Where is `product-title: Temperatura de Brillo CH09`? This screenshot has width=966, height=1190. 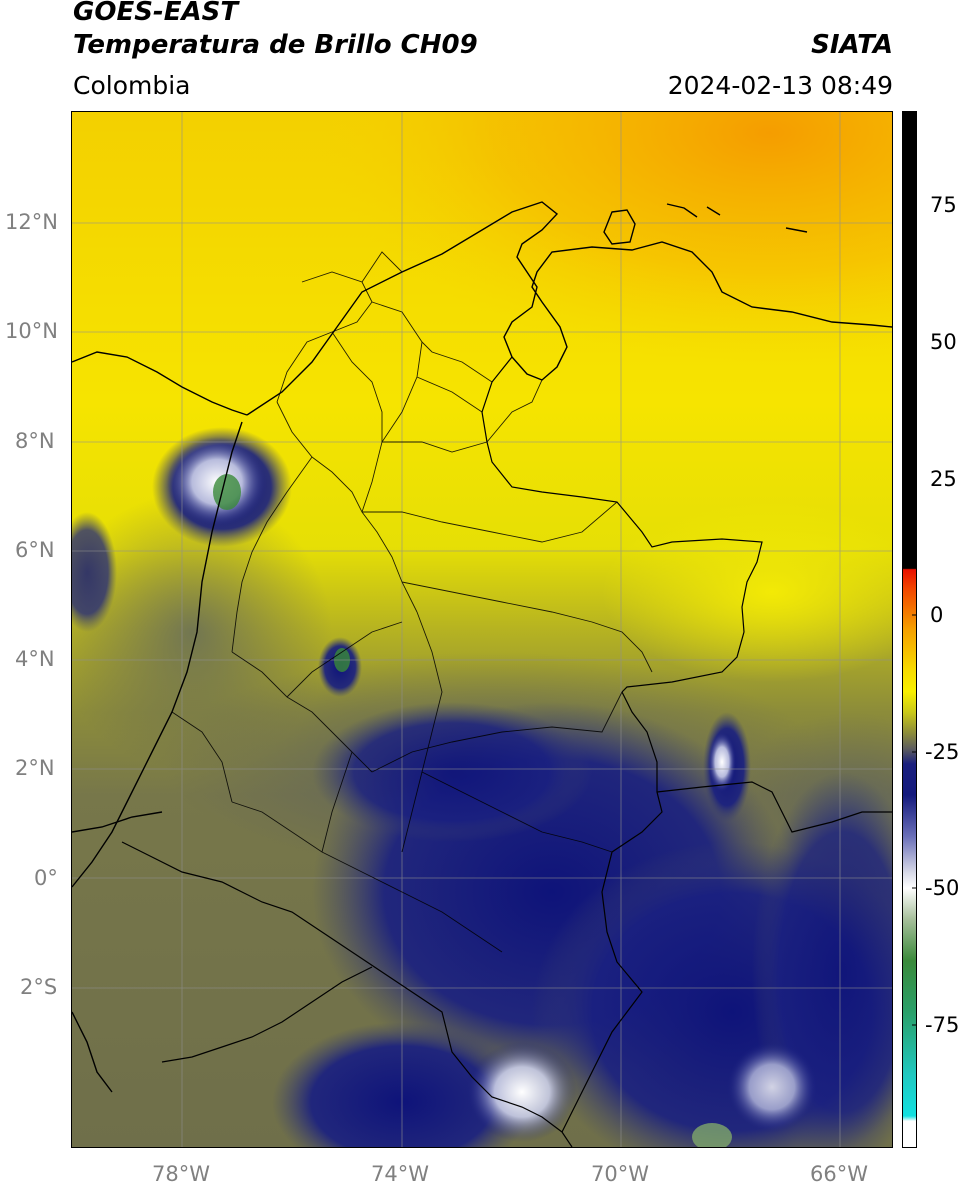
product-title: Temperatura de Brillo CH09 is located at coordinates (275, 45).